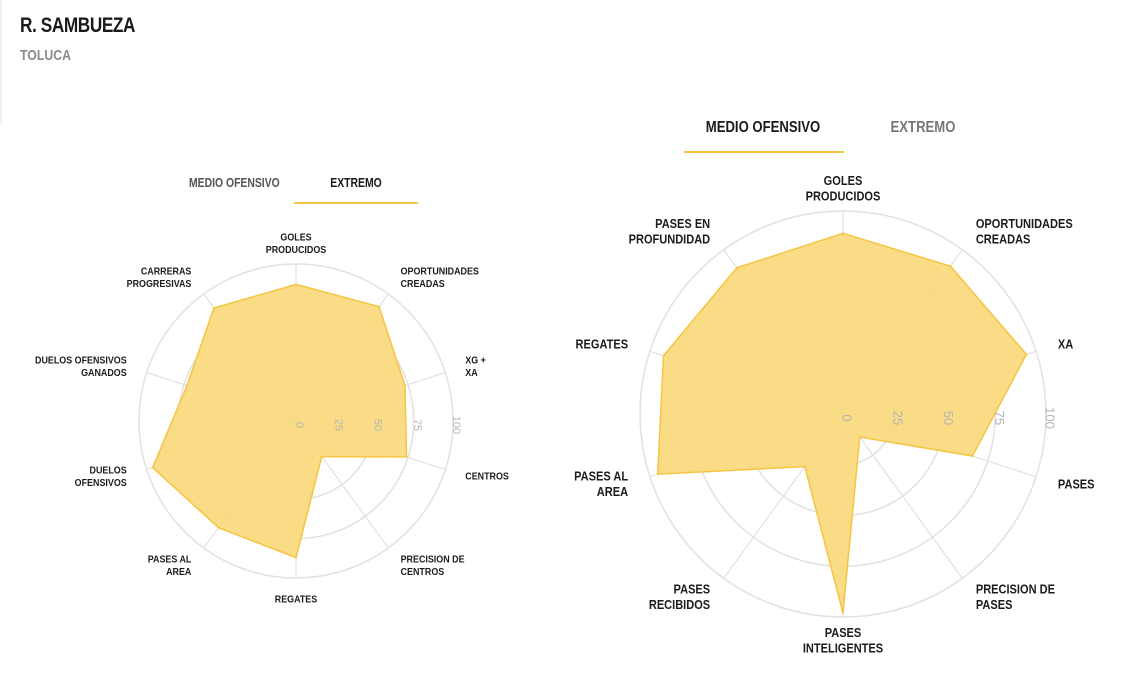 The image size is (1135, 681). I want to click on right-tab-extremo: EXTREMO, so click(923, 127).